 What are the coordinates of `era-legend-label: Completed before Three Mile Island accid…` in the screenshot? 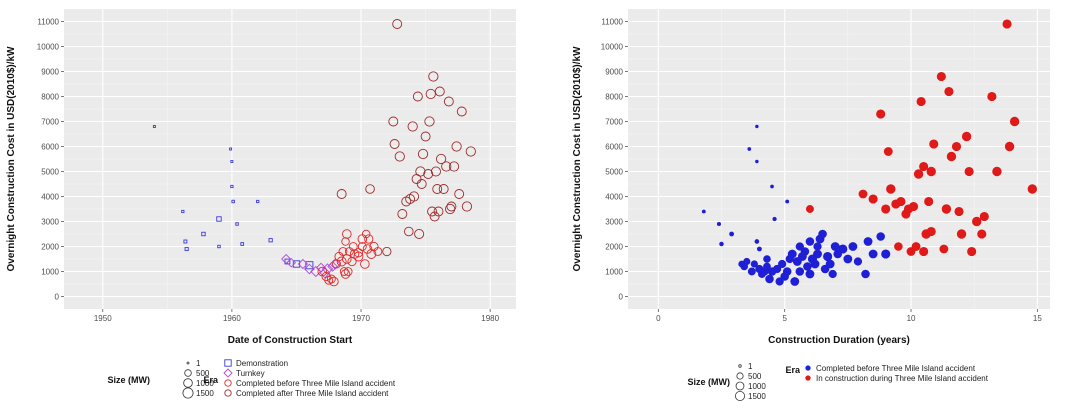 It's located at (316, 383).